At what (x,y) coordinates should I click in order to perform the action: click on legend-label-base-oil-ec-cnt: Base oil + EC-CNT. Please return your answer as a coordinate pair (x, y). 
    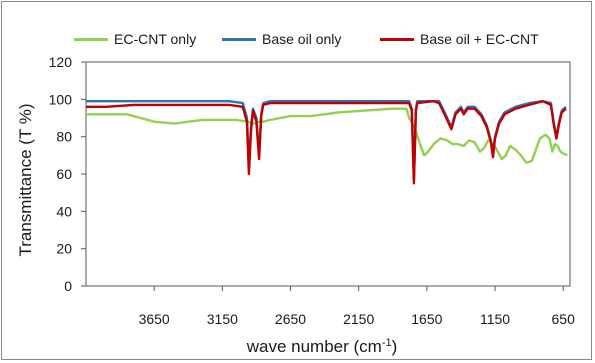
    Looking at the image, I should click on (479, 39).